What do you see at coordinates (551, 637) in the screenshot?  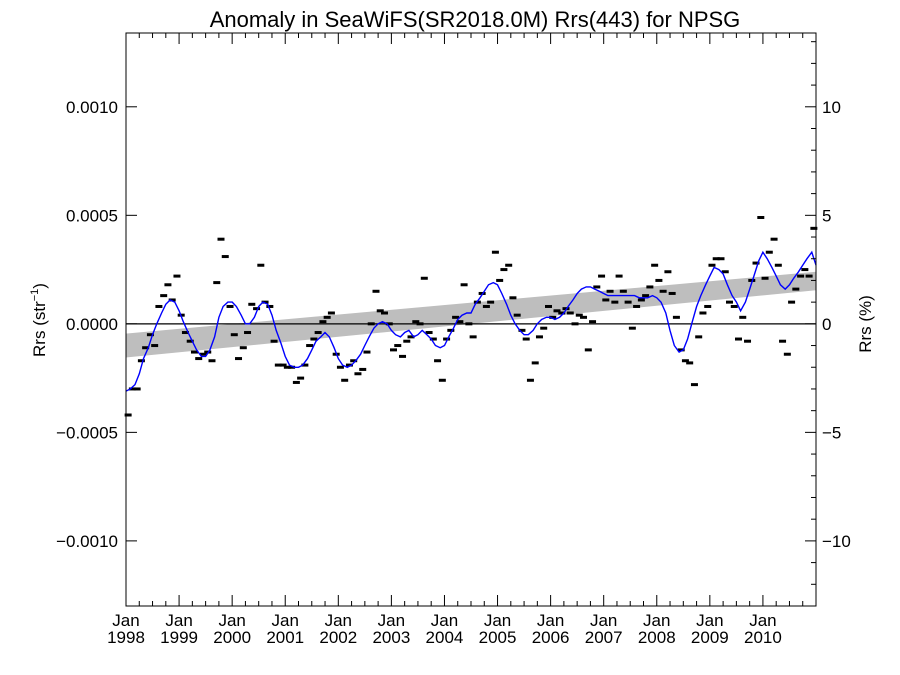 I see `x-tick-year-label: 2006` at bounding box center [551, 637].